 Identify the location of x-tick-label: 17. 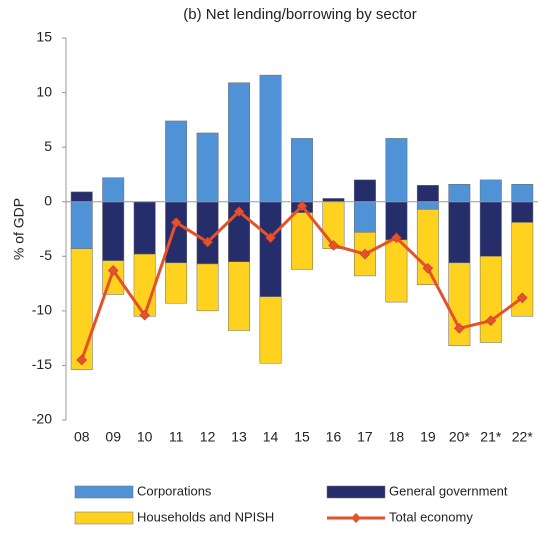
(365, 437).